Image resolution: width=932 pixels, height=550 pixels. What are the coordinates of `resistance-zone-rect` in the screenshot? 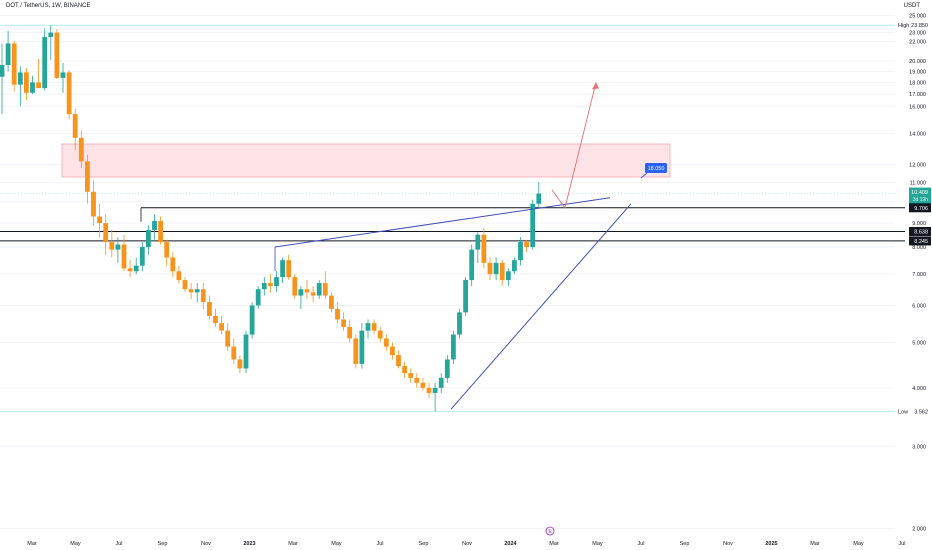 It's located at (366, 160).